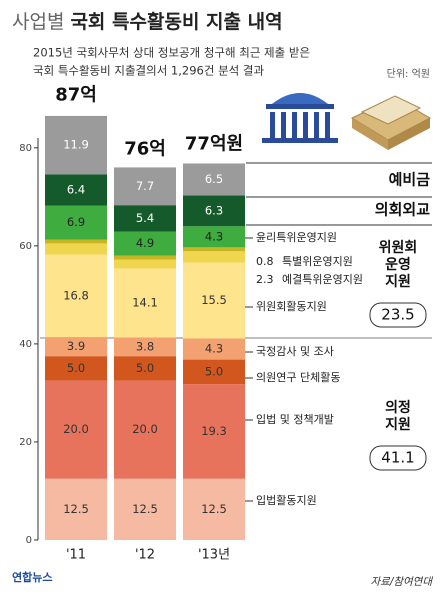  What do you see at coordinates (398, 264) in the screenshot?
I see `group-label: 운영` at bounding box center [398, 264].